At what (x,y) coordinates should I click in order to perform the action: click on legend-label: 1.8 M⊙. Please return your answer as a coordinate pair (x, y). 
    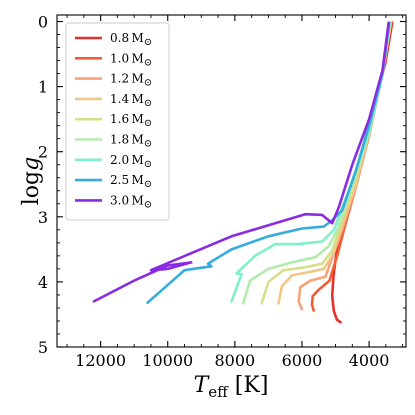
    Looking at the image, I should click on (131, 141).